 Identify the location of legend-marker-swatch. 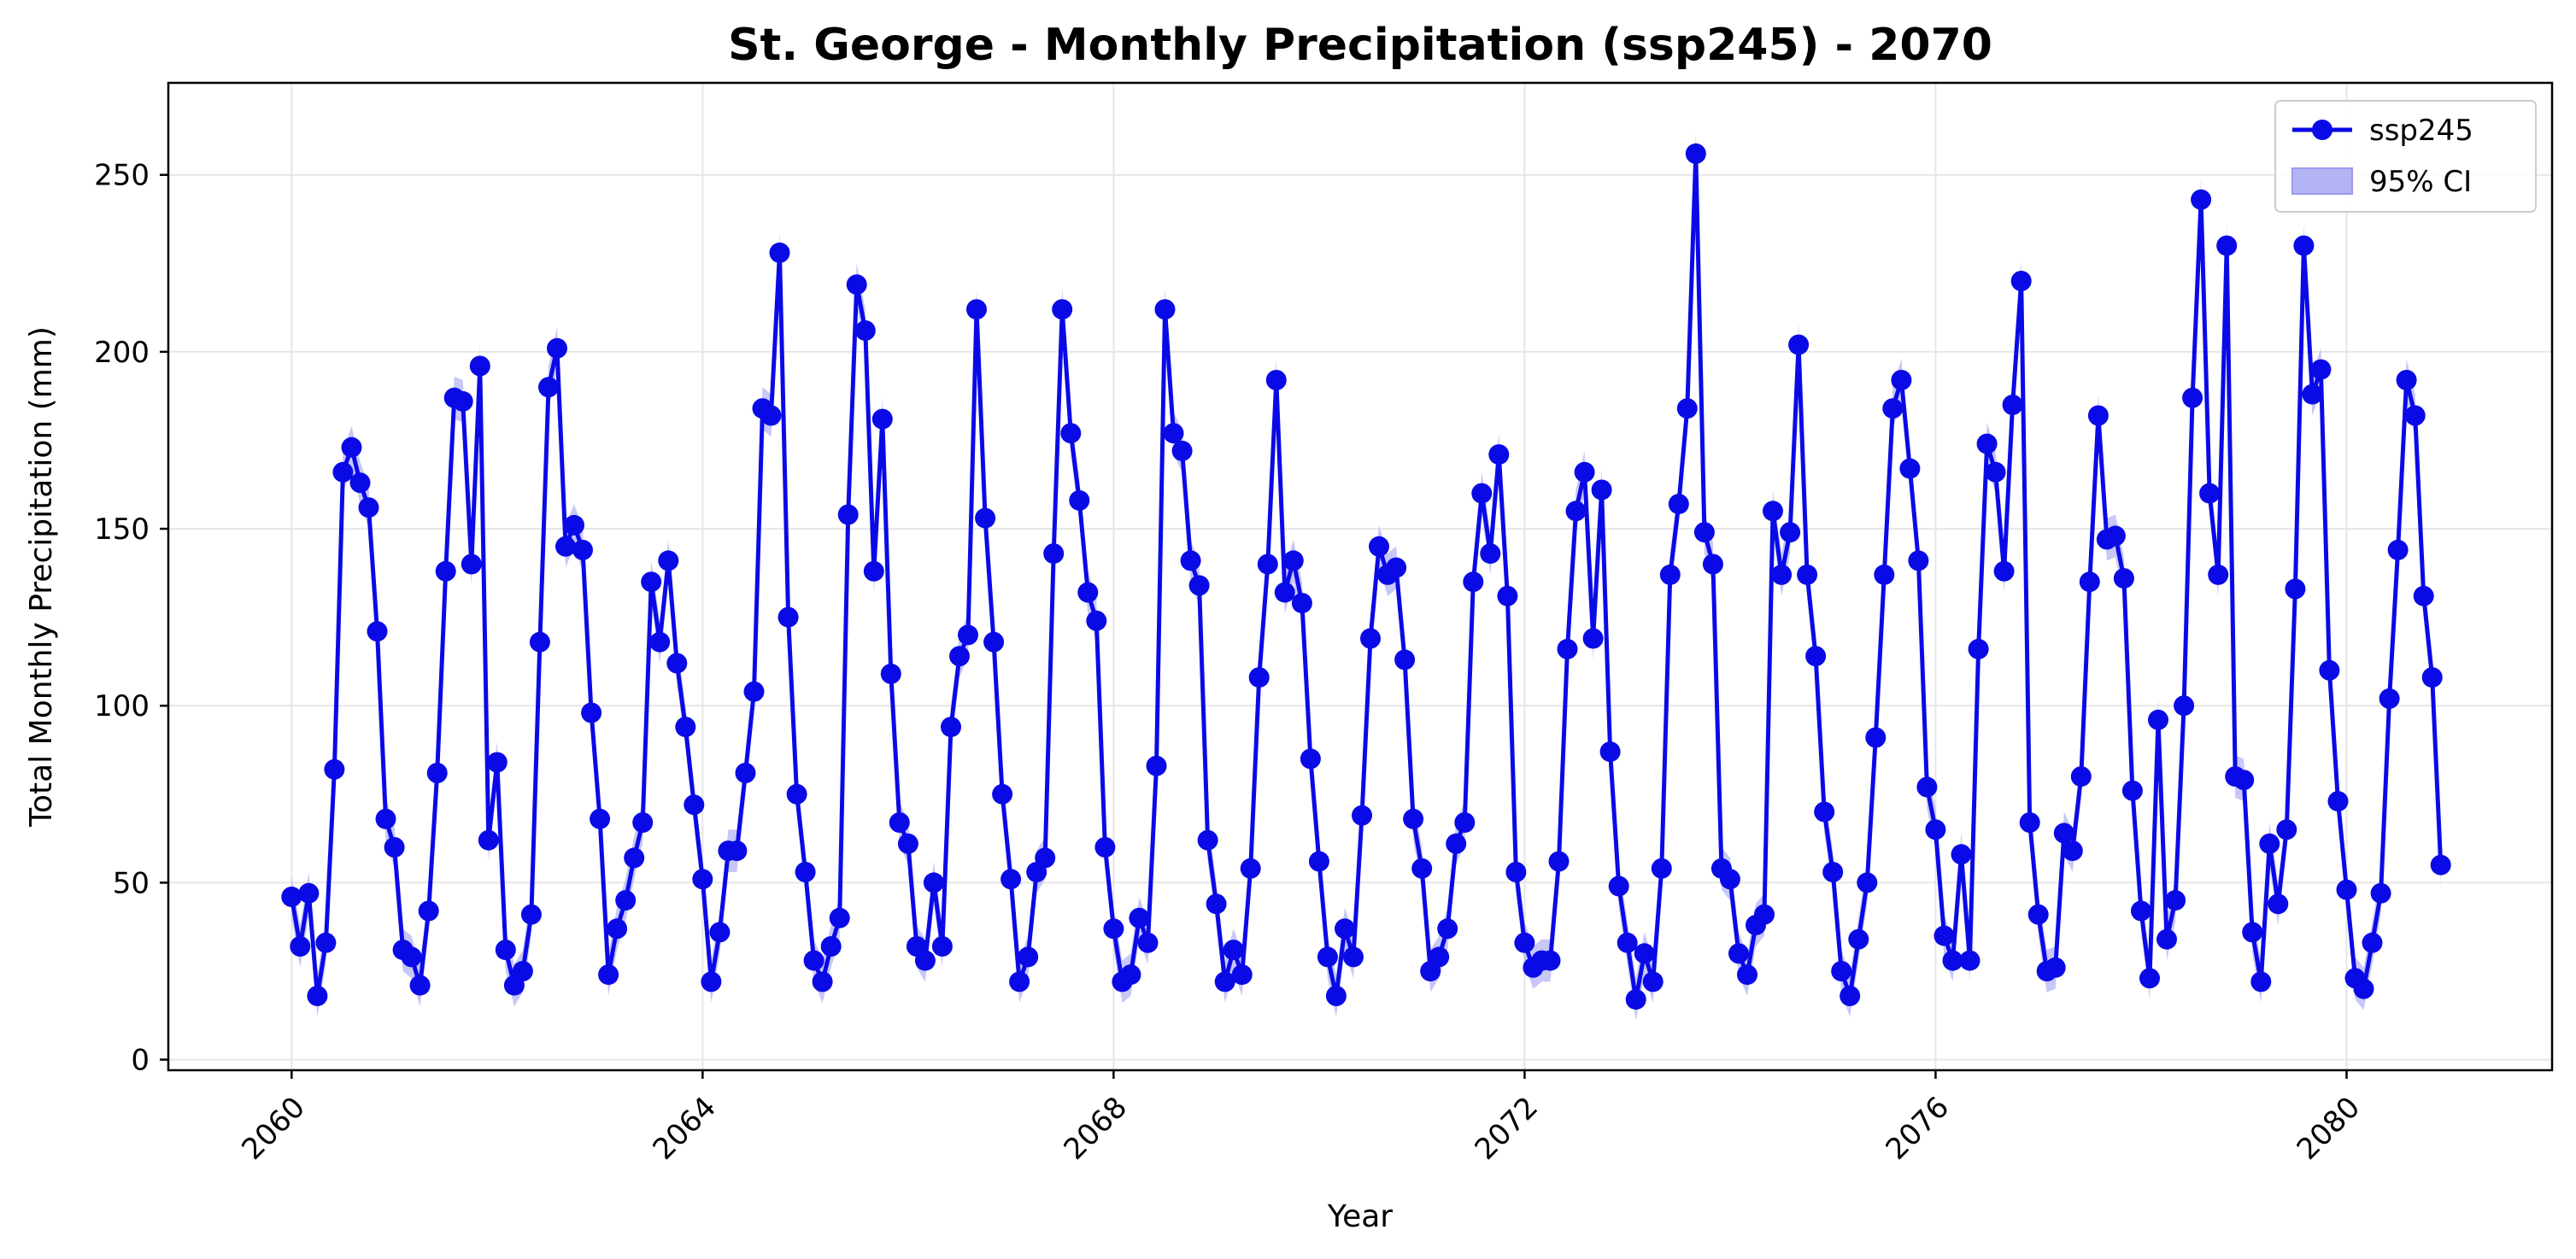
(2322, 130).